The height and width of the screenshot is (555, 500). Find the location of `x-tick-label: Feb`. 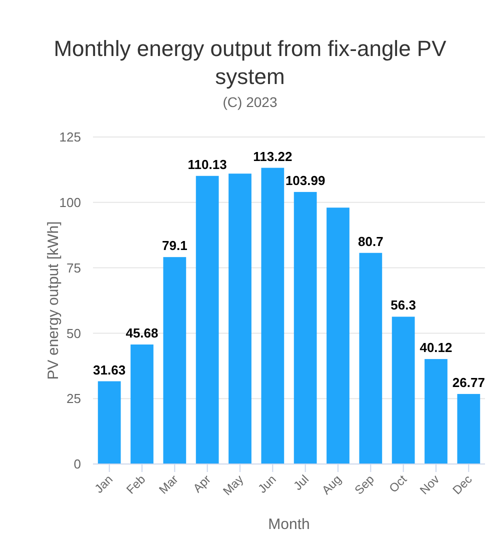

x-tick-label: Feb is located at coordinates (136, 484).